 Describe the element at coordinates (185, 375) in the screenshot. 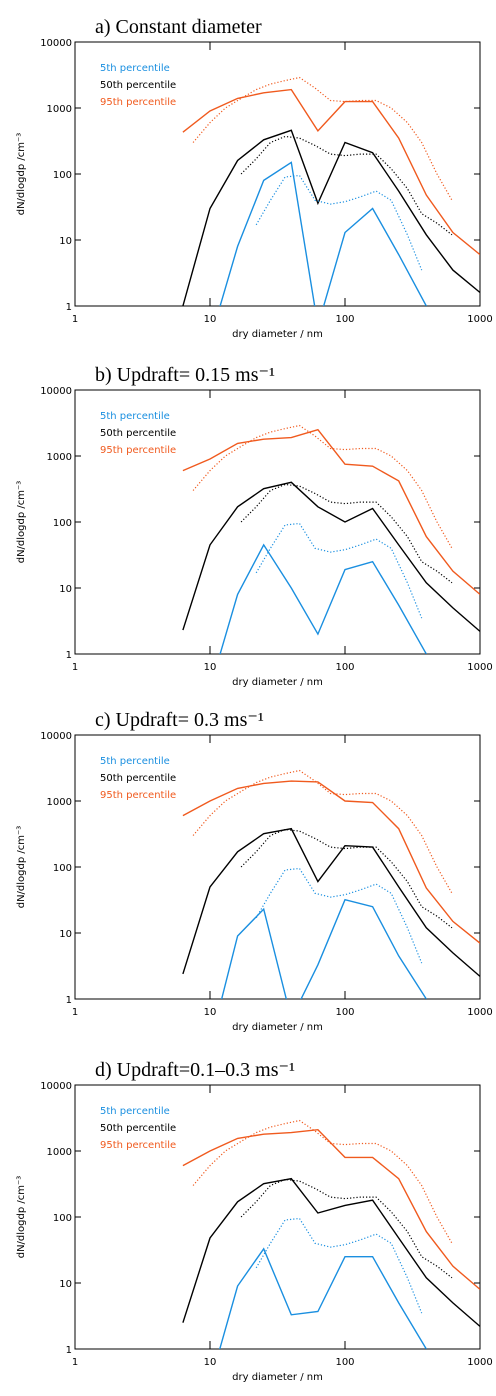

I see `panel-title: b) Updraft= 0.15 ms⁻¹` at that location.